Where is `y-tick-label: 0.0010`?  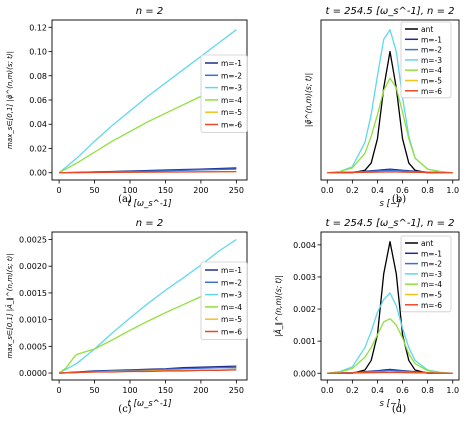 y-tick-label: 0.0010 is located at coordinates (33, 320).